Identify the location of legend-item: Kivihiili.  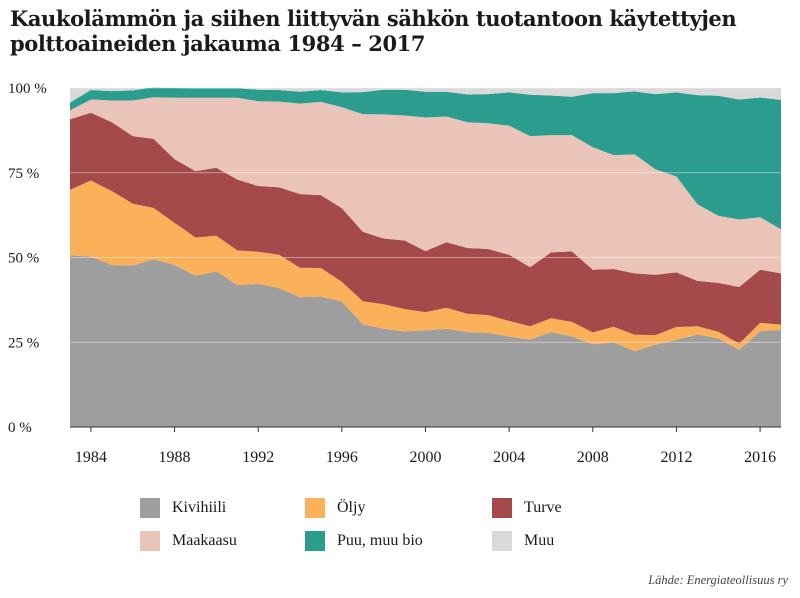
(183, 508).